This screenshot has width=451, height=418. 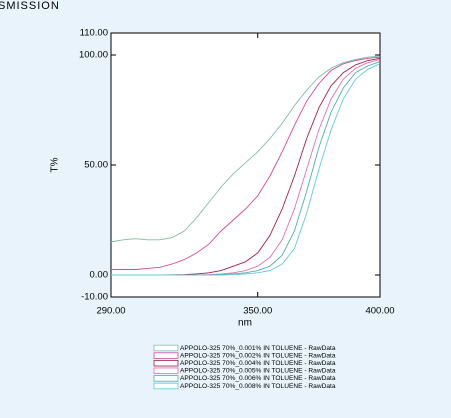 What do you see at coordinates (30, 6) in the screenshot?
I see `chart-title: SMISSION` at bounding box center [30, 6].